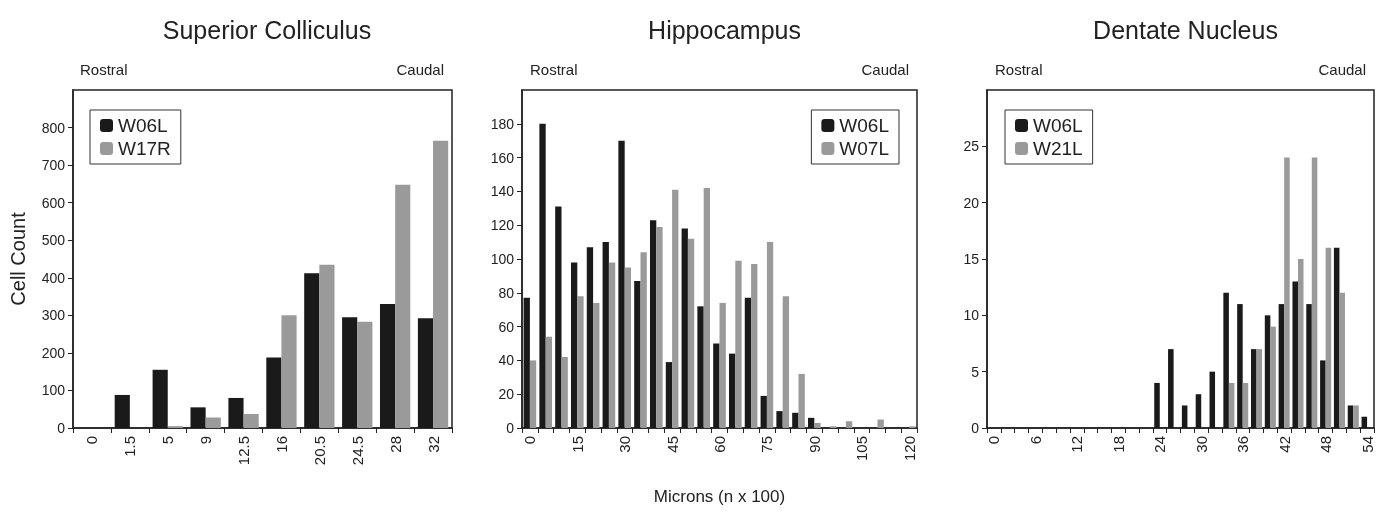 This screenshot has height=513, width=1392. Describe the element at coordinates (1058, 148) in the screenshot. I see `legend-label: W21L` at that location.